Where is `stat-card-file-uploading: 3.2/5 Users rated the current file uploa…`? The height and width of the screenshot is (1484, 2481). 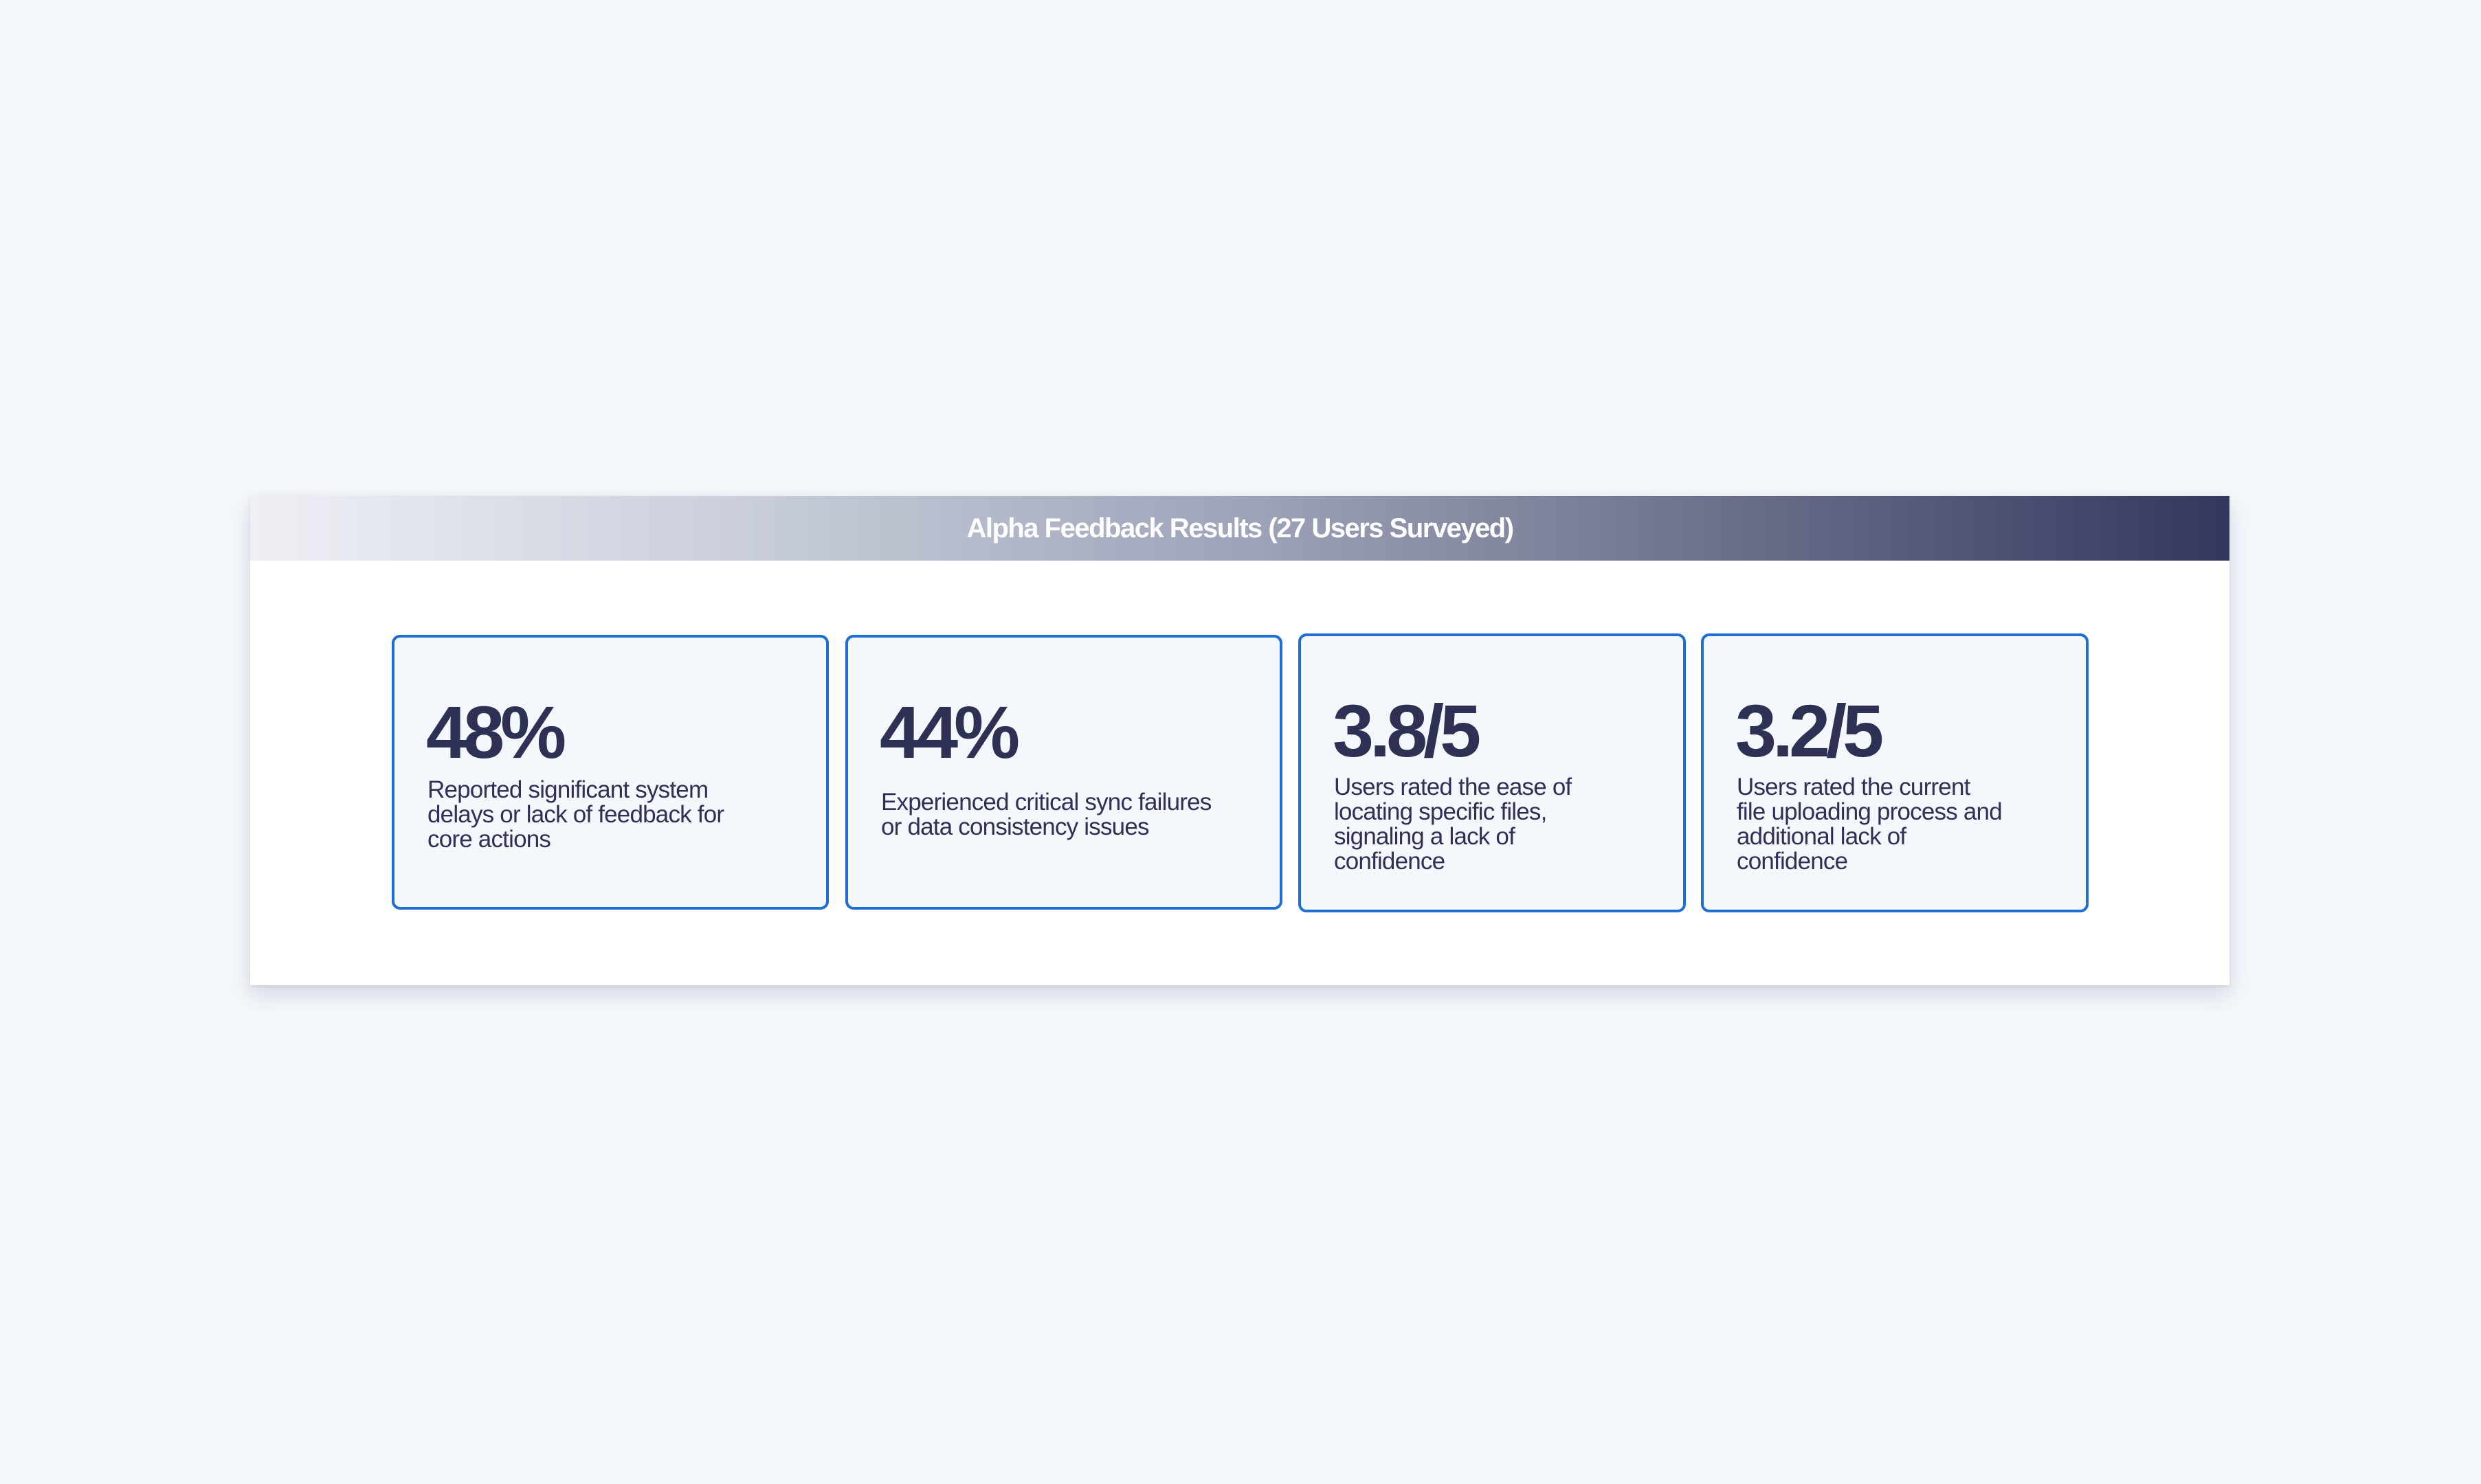
stat-card-file-uploading: 3.2/5 Users rated the current file uploa… is located at coordinates (1895, 772).